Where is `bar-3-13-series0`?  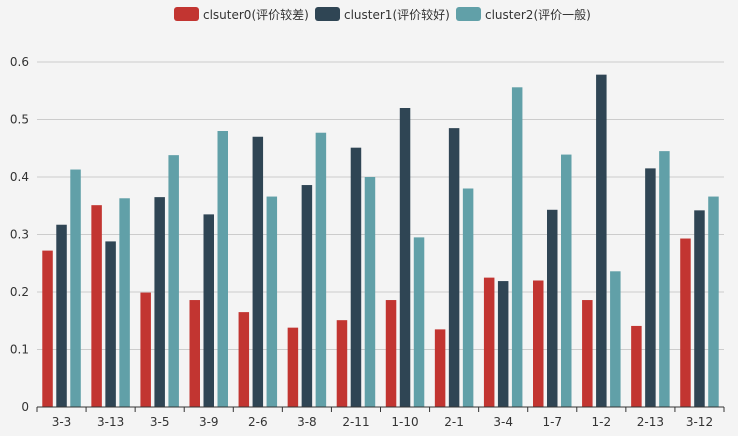 bar-3-13-series0 is located at coordinates (96, 306).